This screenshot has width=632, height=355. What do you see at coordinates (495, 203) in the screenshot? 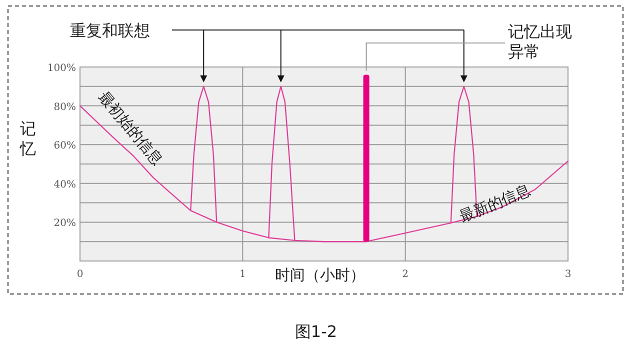
I see `annotation: 最新的信息` at bounding box center [495, 203].